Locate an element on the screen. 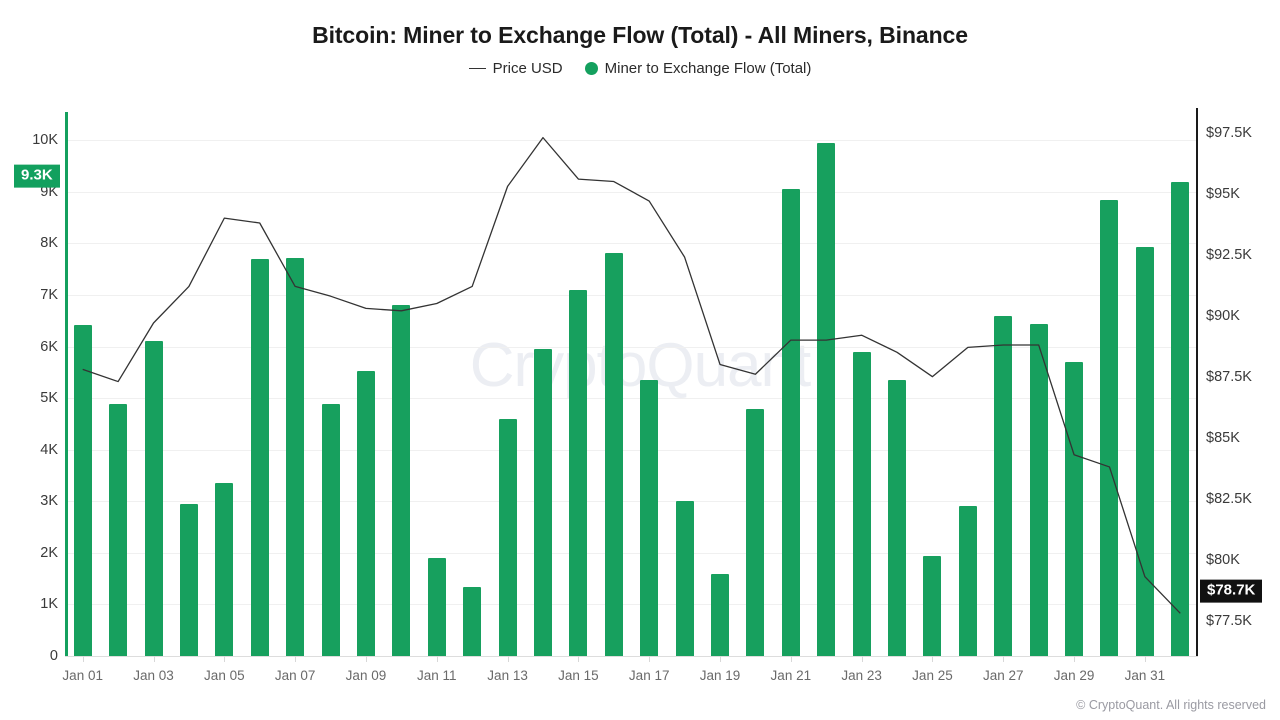  y-axis-right-tick: $95K is located at coordinates (1223, 193).